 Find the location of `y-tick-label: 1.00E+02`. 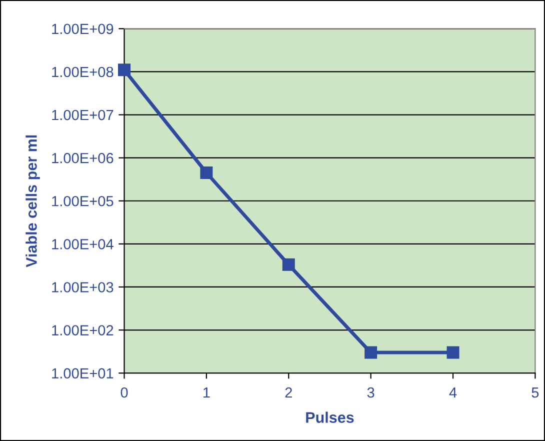

y-tick-label: 1.00E+02 is located at coordinates (83, 330).